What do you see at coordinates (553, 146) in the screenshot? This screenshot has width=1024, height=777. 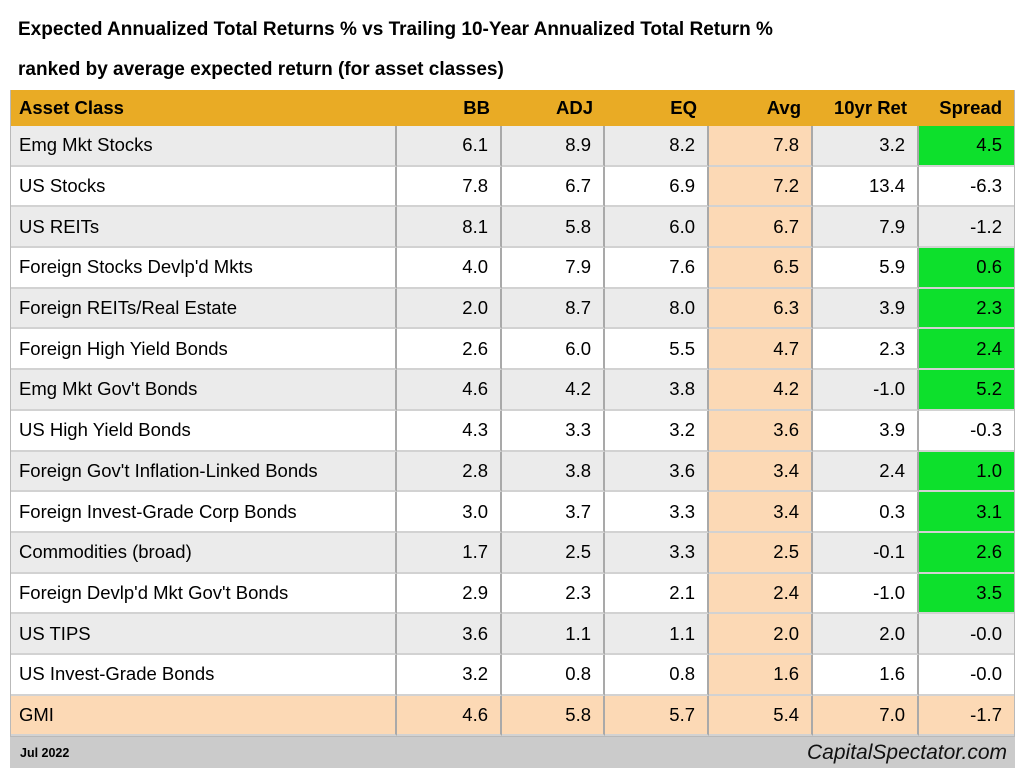 I see `cell-adj: 8.9` at bounding box center [553, 146].